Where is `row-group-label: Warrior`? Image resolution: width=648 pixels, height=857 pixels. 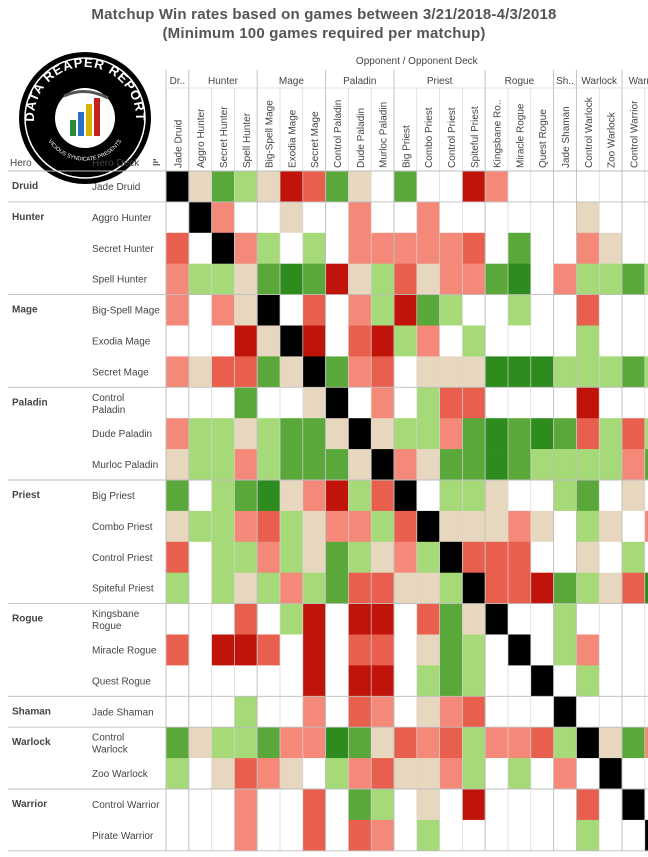 row-group-label: Warrior is located at coordinates (29, 804).